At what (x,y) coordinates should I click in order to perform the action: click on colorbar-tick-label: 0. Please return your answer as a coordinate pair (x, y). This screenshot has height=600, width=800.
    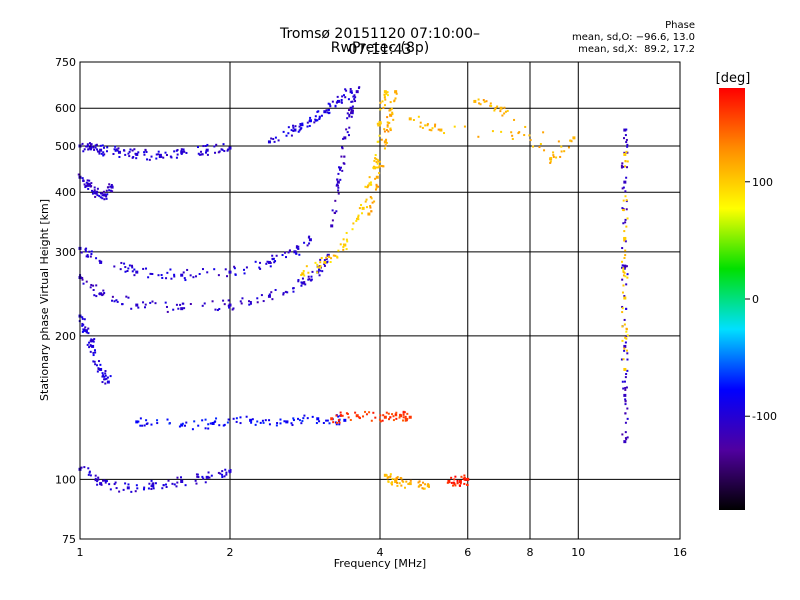
    Looking at the image, I should click on (755, 299).